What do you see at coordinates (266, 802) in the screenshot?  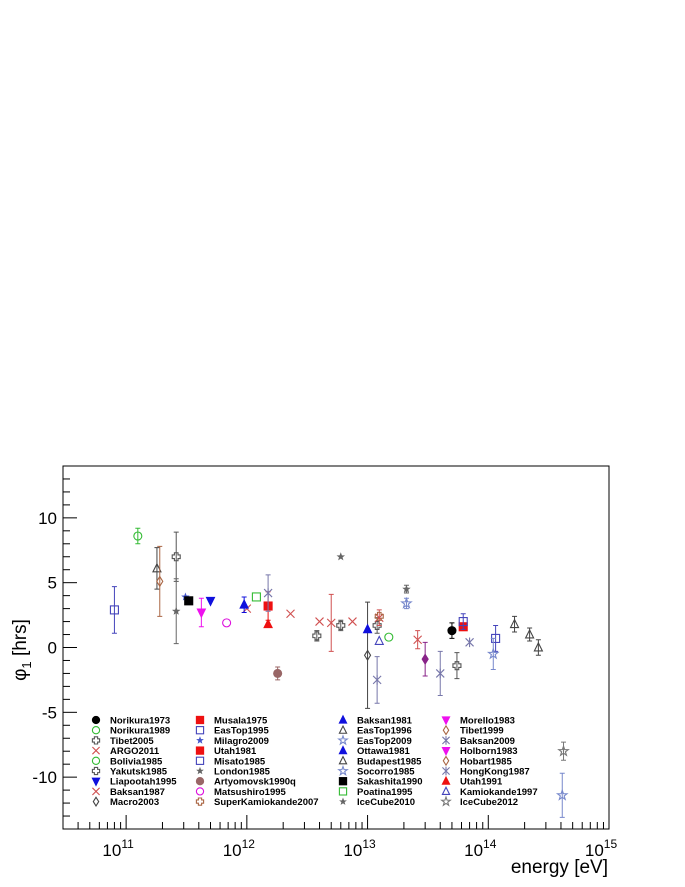 I see `legend-entry-label: SuperKamiokande2007` at bounding box center [266, 802].